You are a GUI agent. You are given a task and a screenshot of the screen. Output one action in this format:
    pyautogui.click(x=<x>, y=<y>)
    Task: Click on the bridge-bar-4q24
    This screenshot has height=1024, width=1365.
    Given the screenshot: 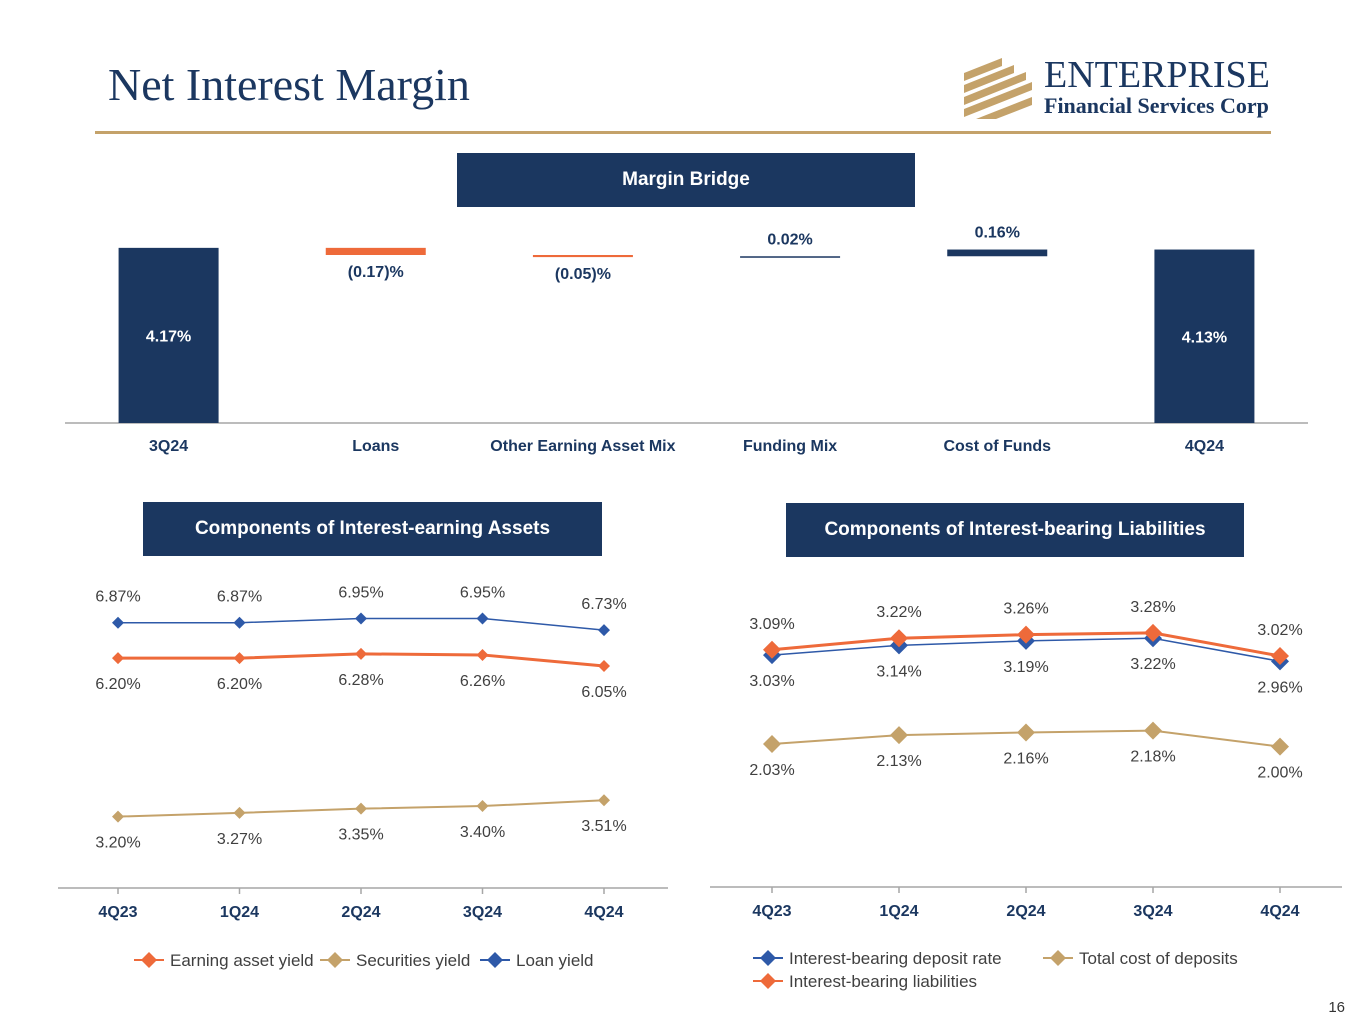 What is the action you would take?
    pyautogui.click(x=1204, y=336)
    